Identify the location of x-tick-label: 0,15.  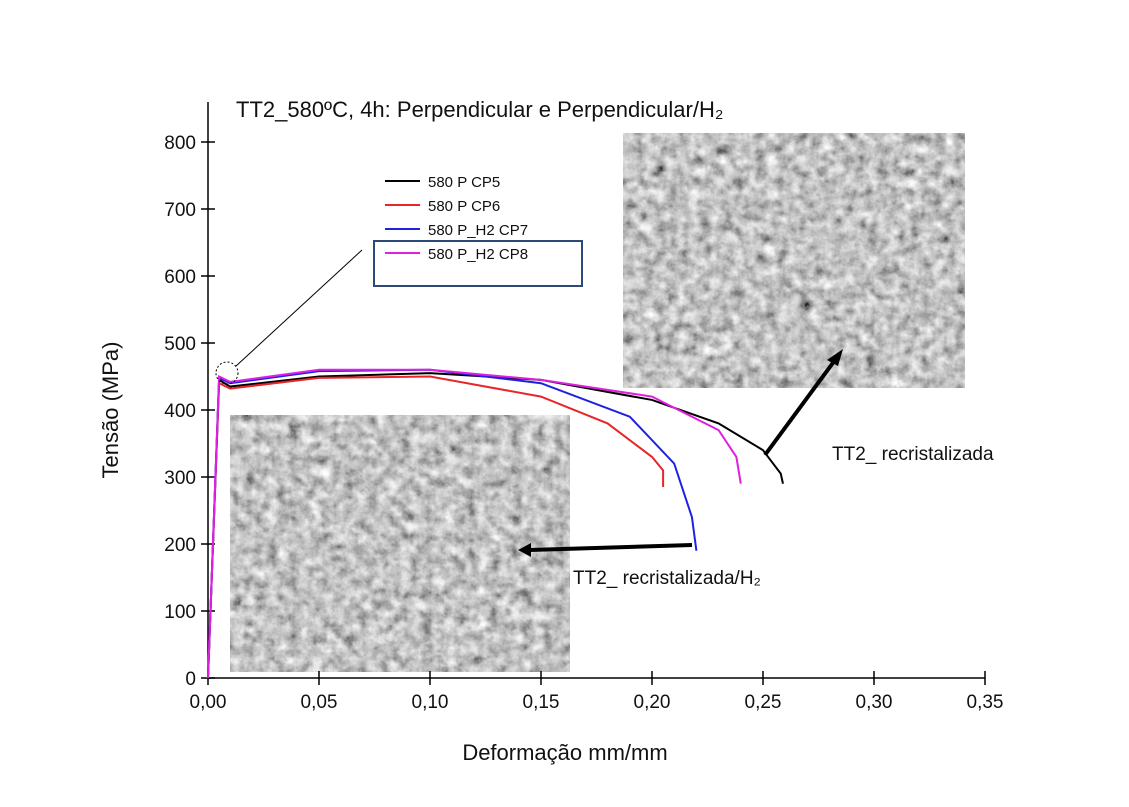
(541, 702).